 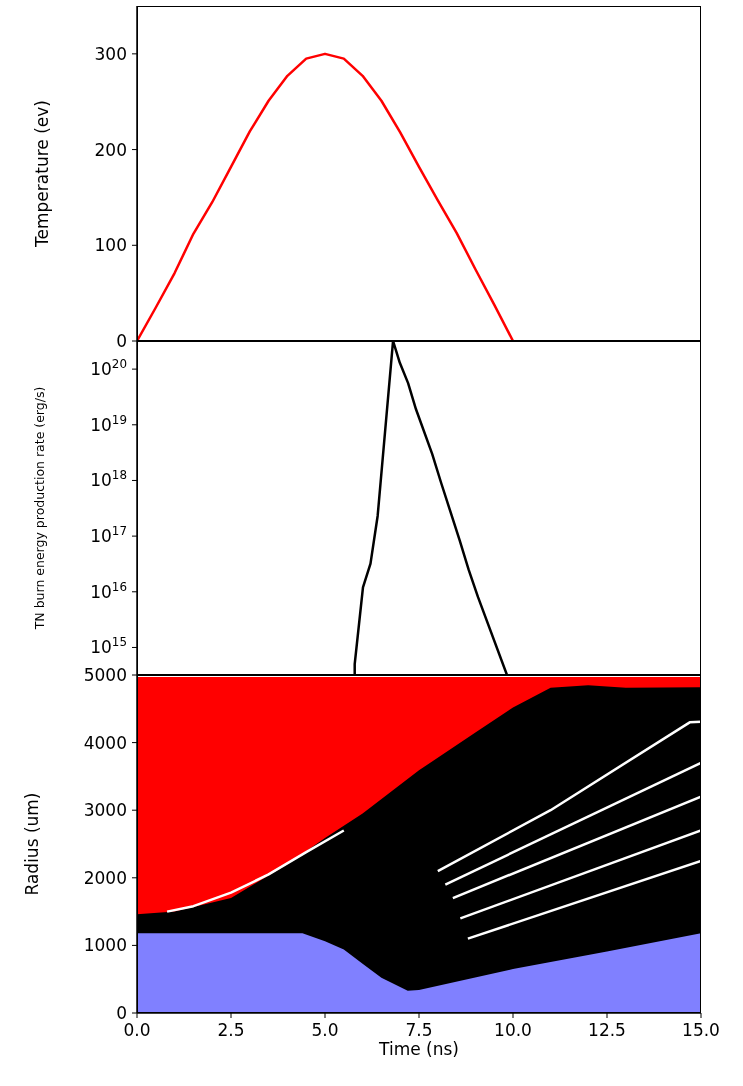 I want to click on x-tick-label: 10.0, so click(x=513, y=1030).